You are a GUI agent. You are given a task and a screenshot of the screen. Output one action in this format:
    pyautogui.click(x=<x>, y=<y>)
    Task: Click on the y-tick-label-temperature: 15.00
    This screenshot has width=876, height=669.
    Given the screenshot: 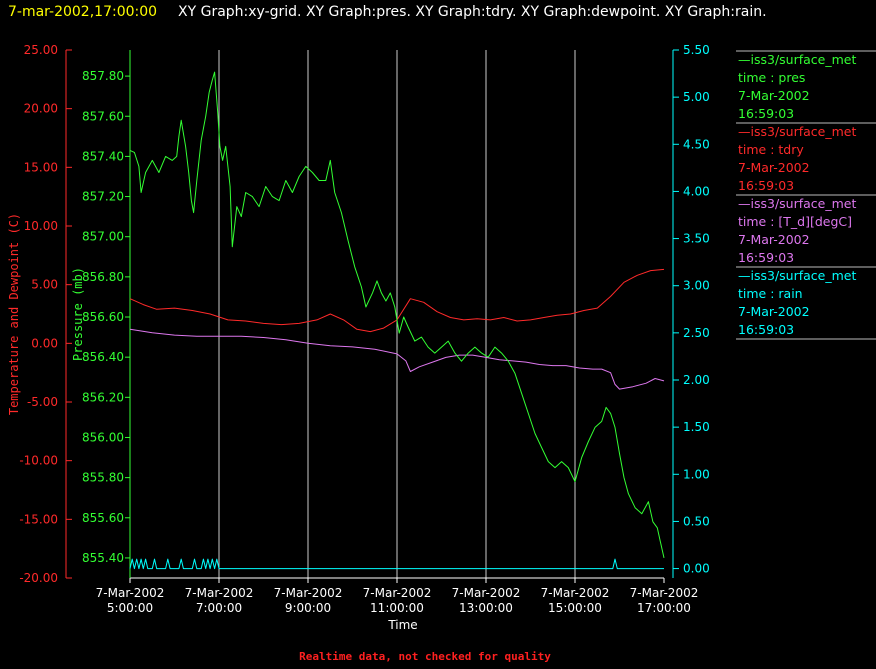 What is the action you would take?
    pyautogui.click(x=41, y=167)
    